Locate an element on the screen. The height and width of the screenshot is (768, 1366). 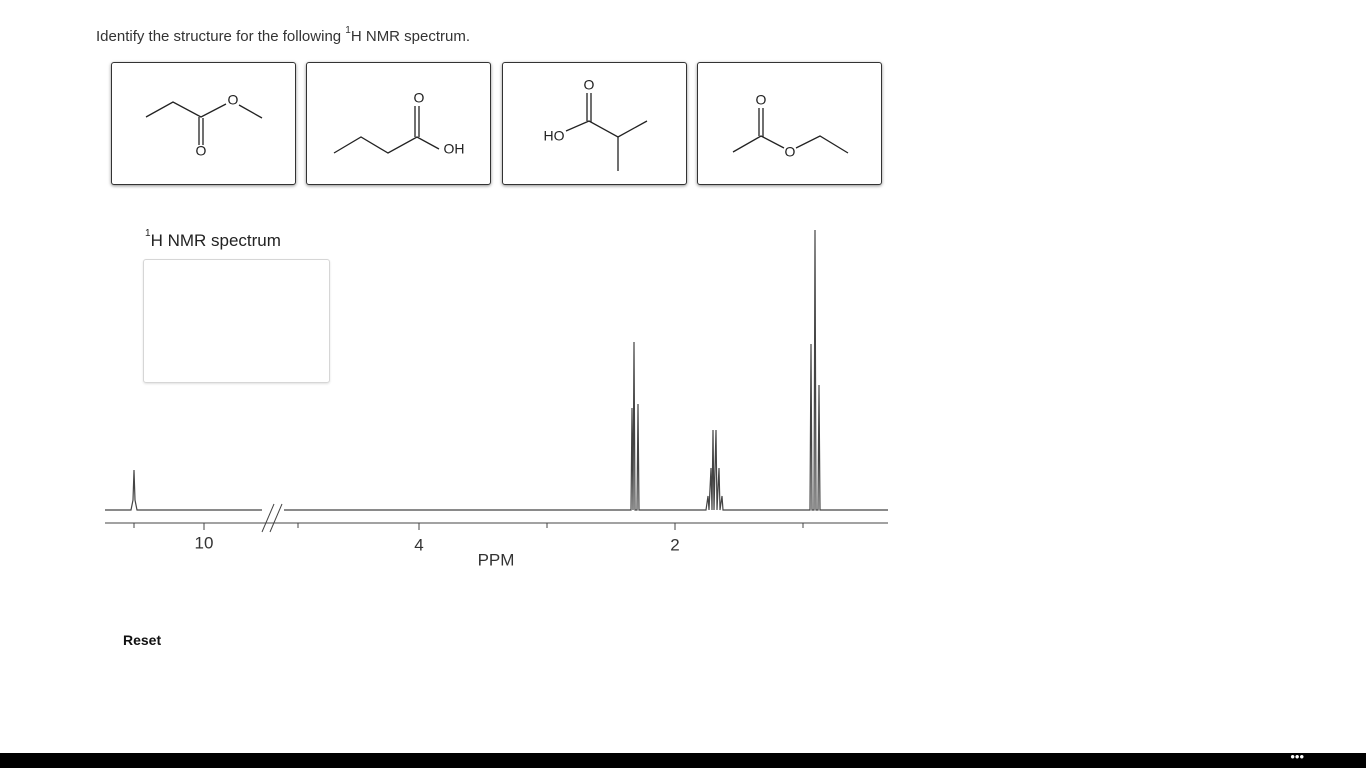
structure: O HO is located at coordinates (596, 124).